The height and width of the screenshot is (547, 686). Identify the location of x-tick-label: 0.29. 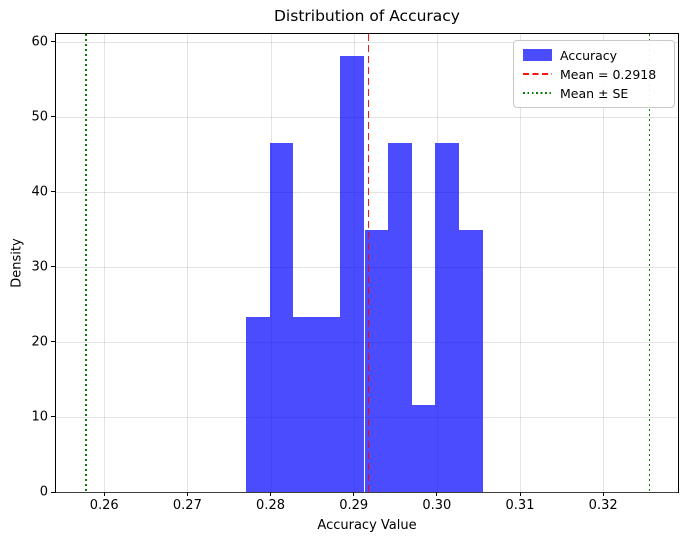
(354, 505).